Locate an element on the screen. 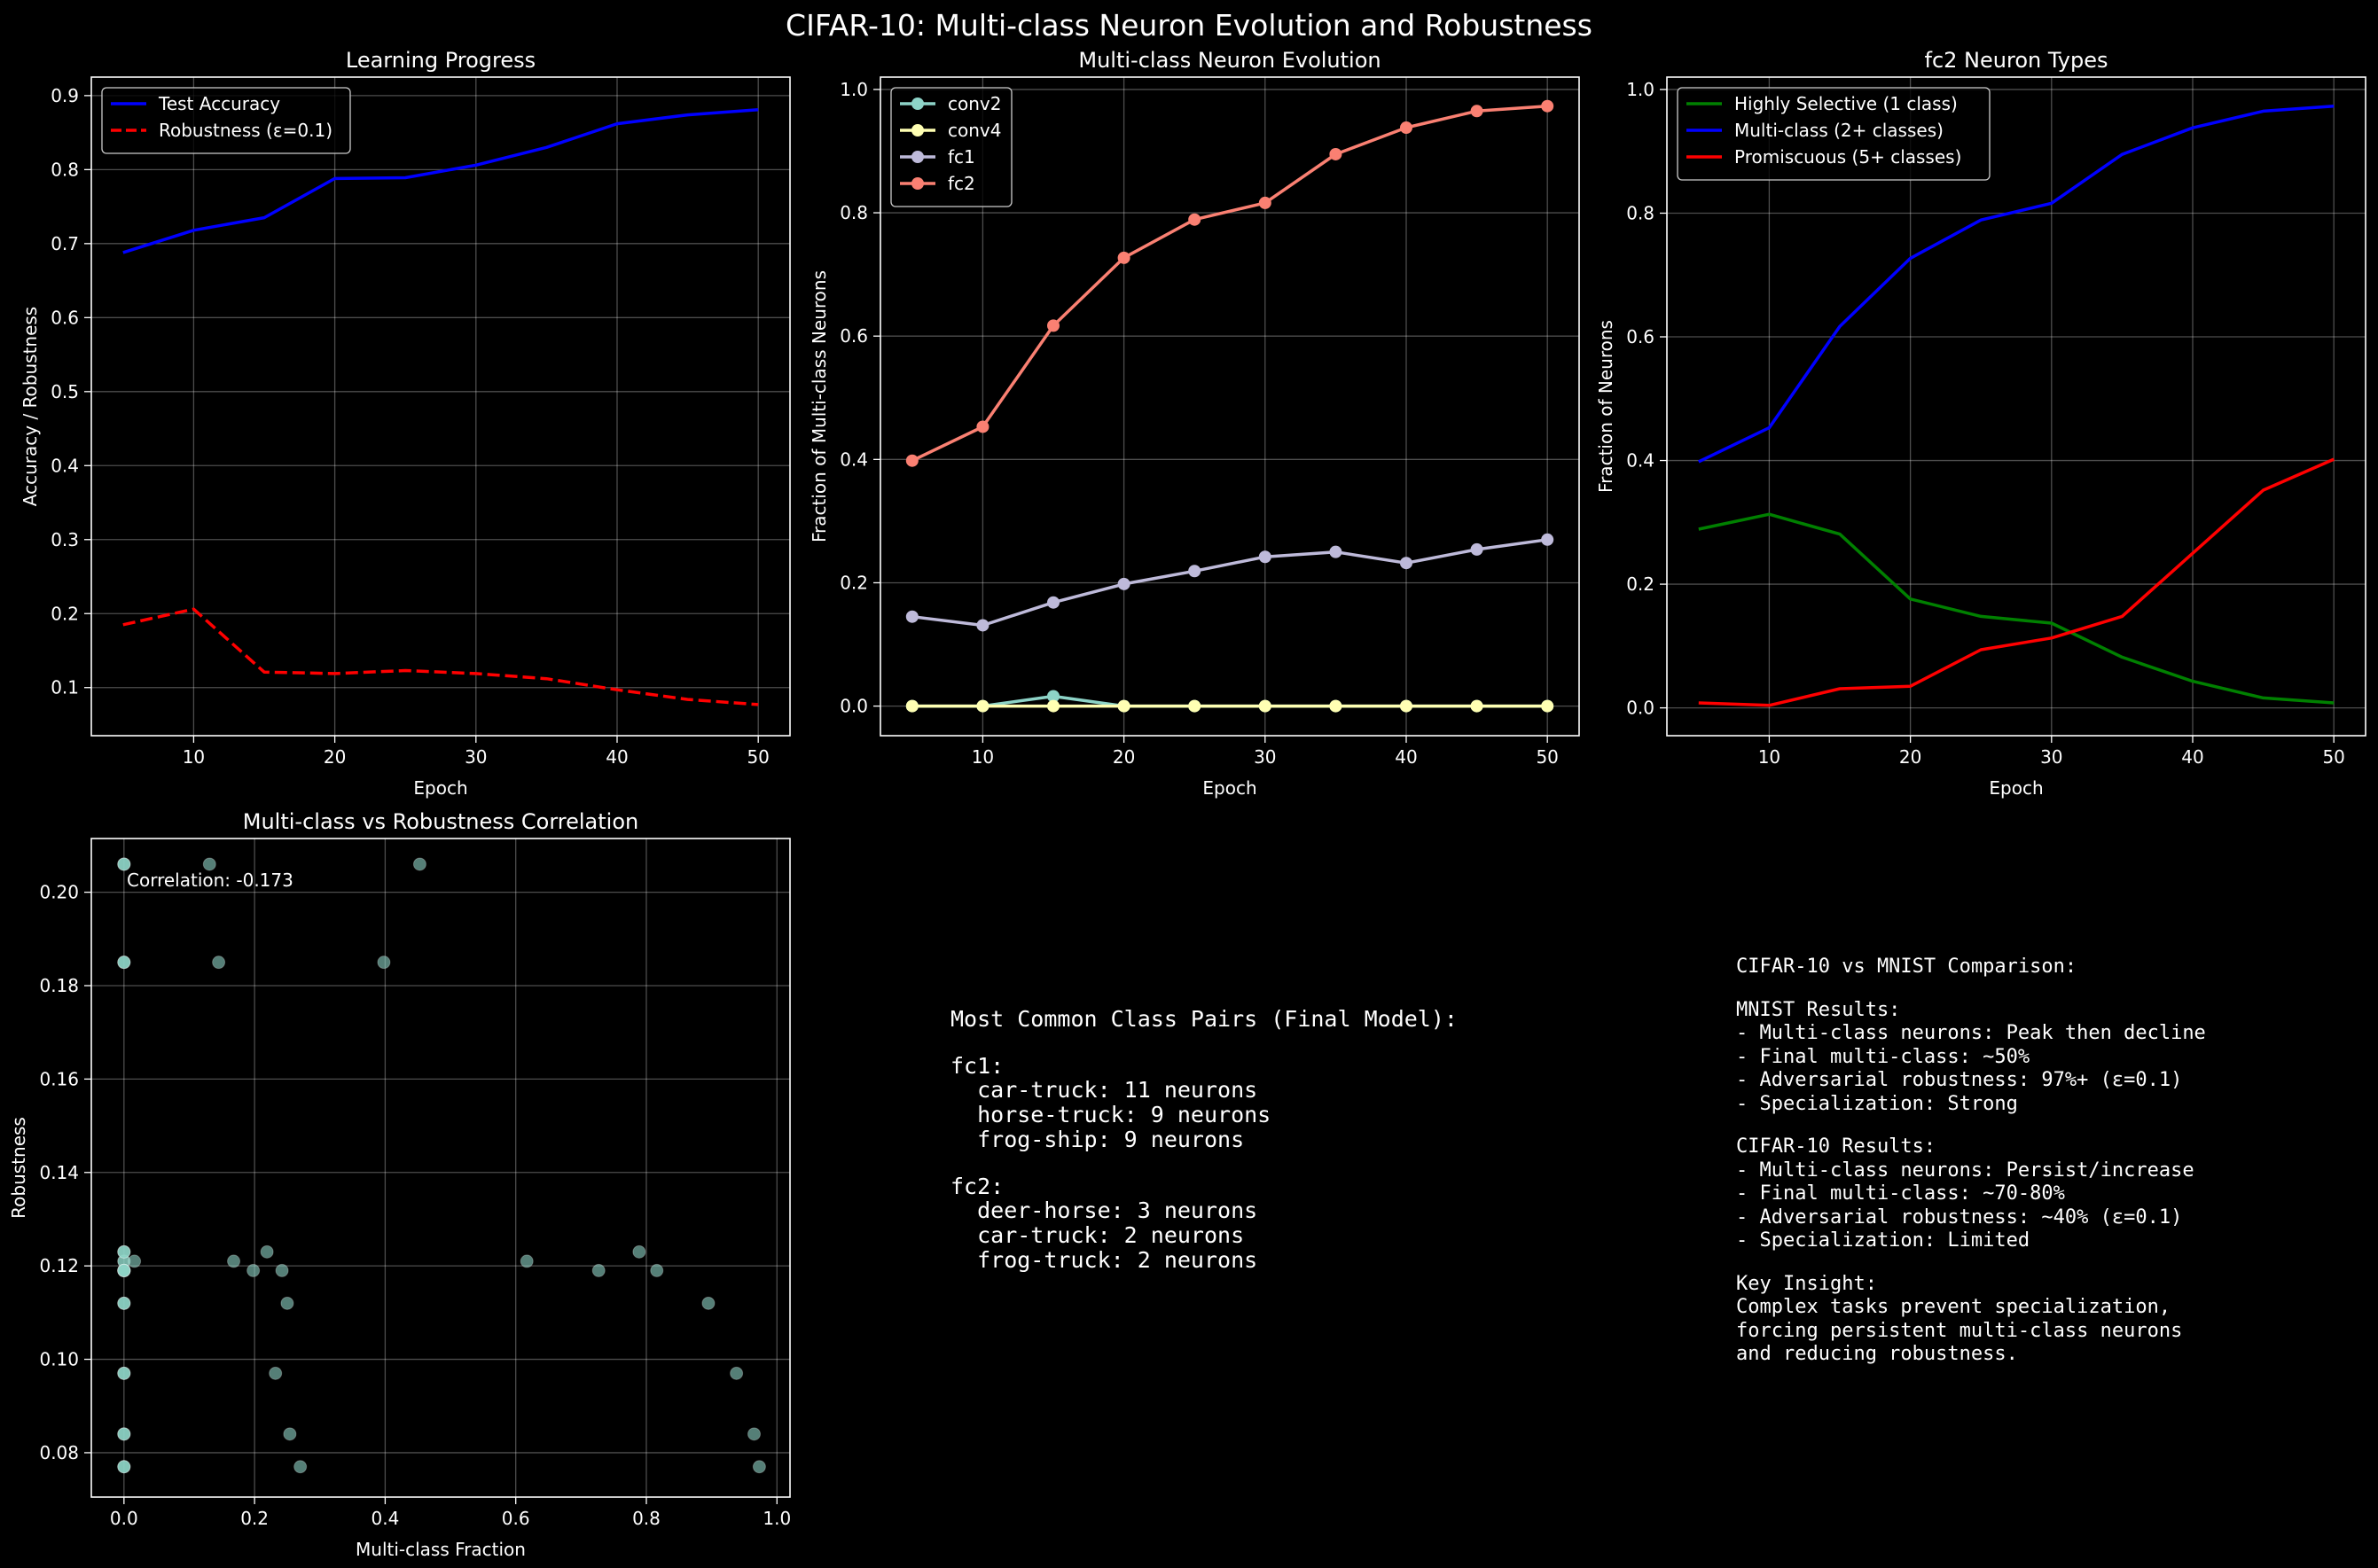 The image size is (2378, 1568). y-tick-label: 0.9 is located at coordinates (65, 95).